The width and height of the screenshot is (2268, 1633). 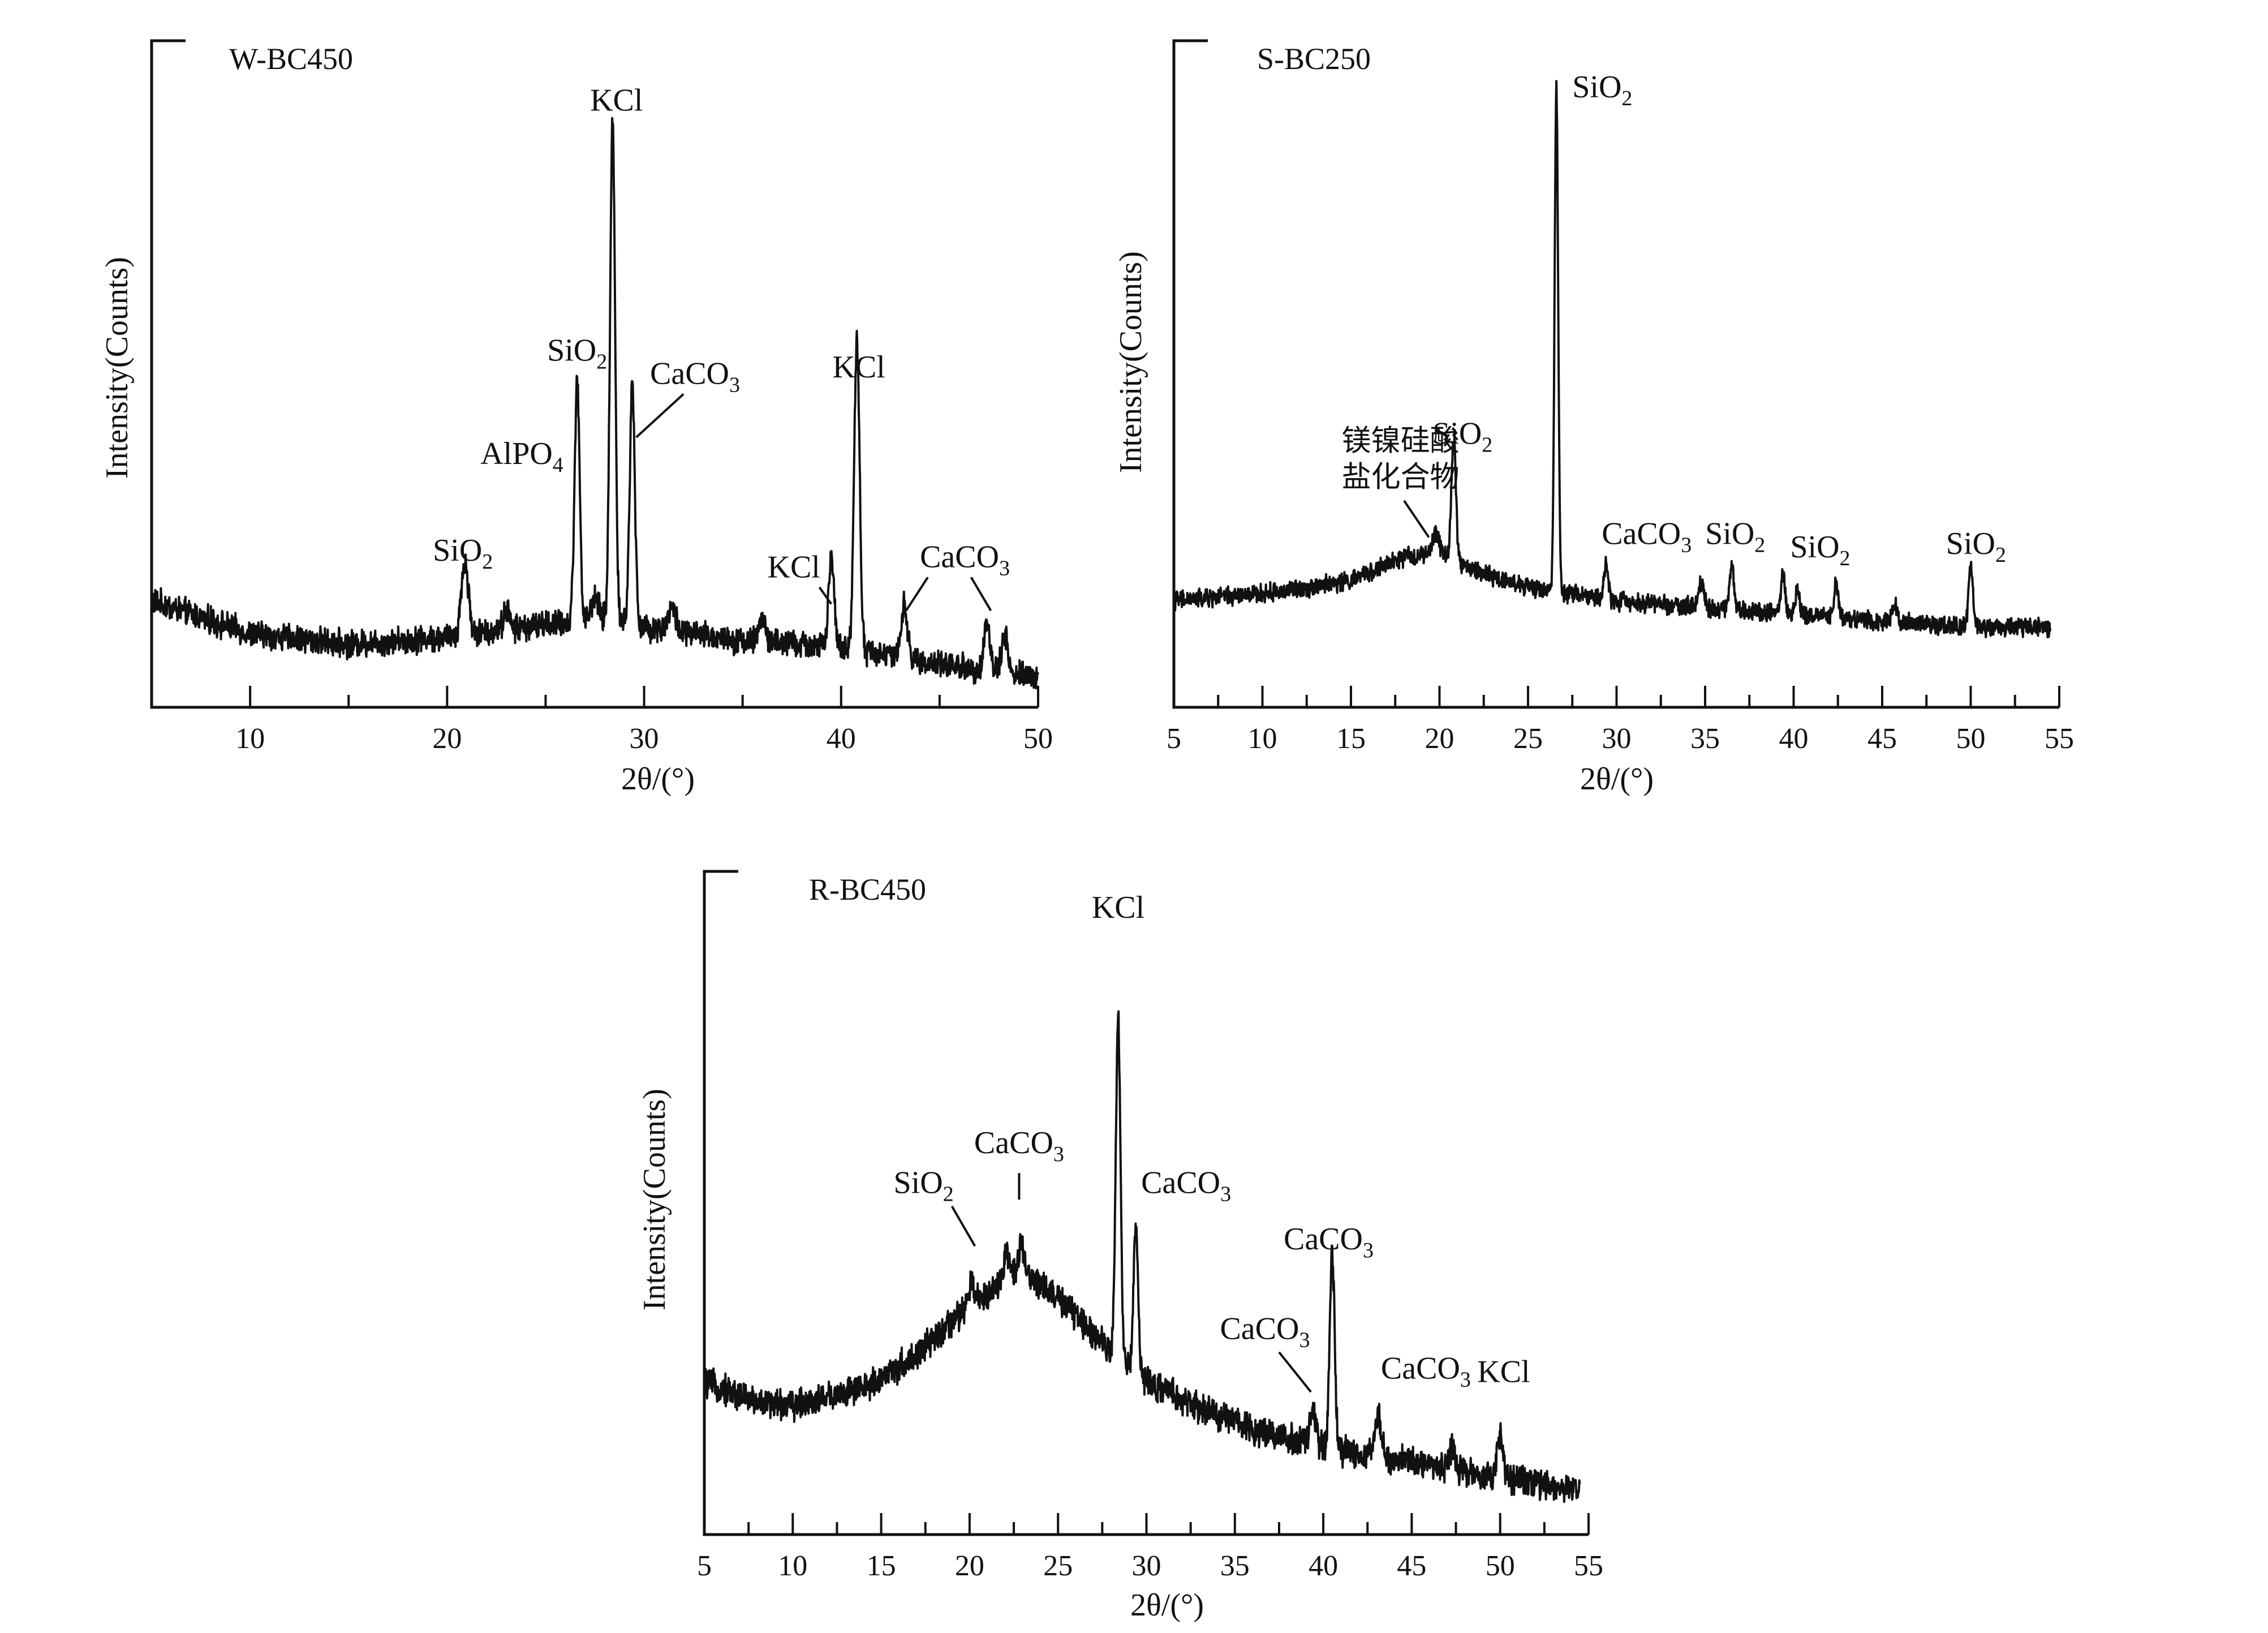 I want to click on peak-label: AlPO4, so click(x=521, y=456).